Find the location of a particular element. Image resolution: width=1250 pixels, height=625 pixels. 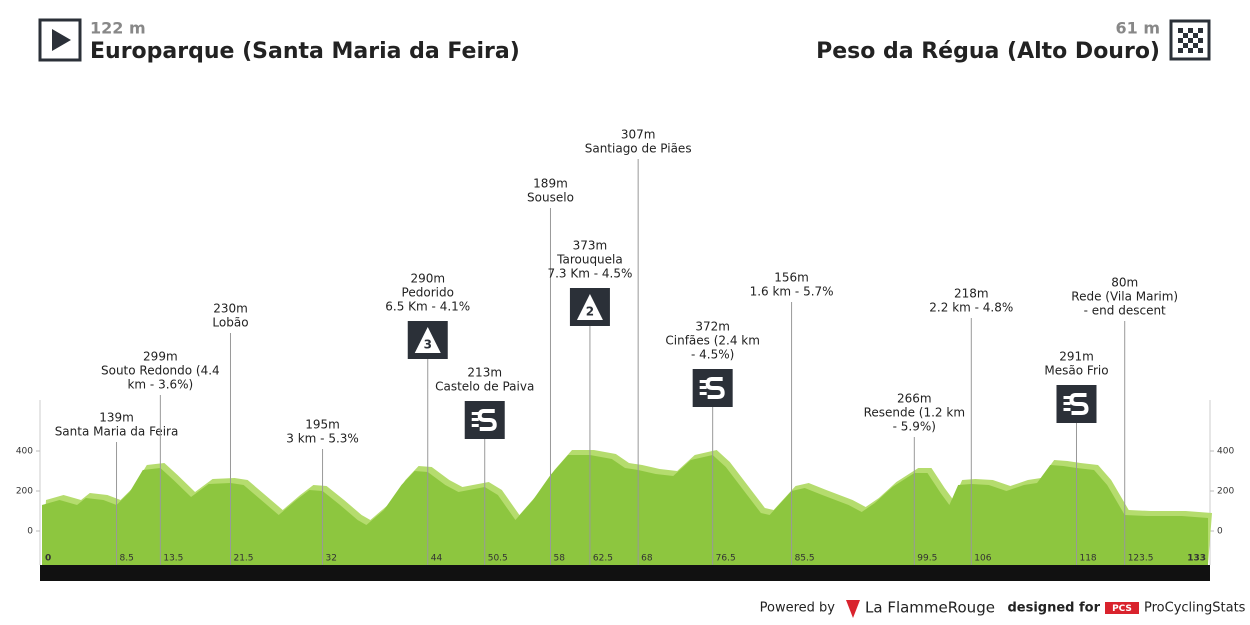

start-icon-play is located at coordinates (61, 40).